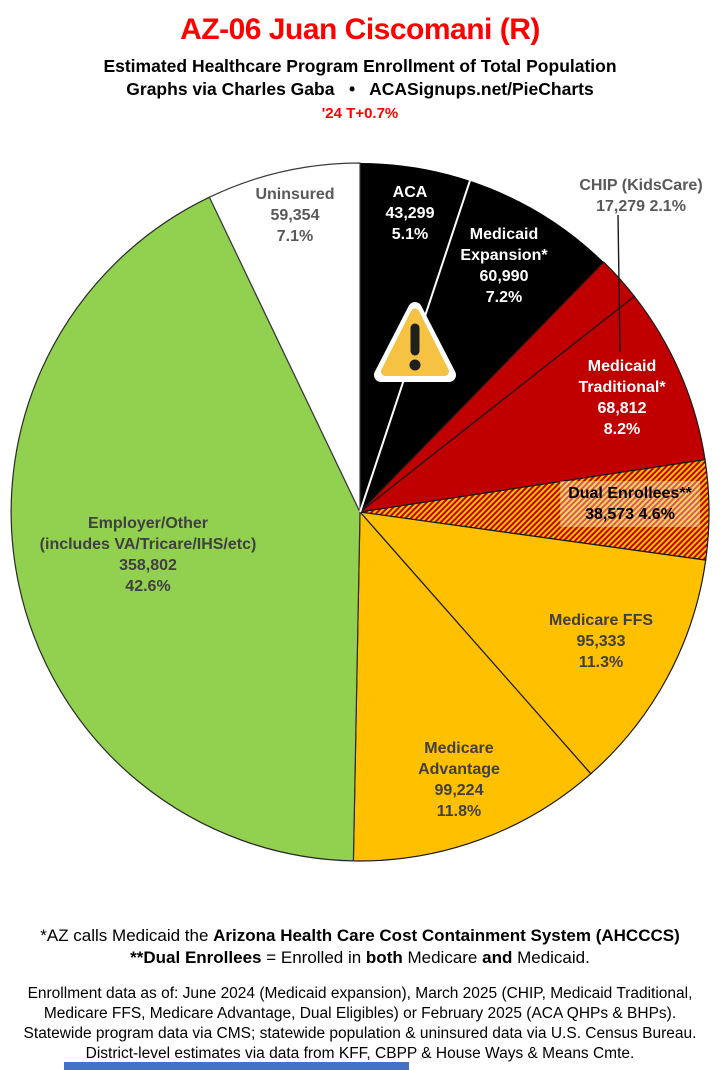 The height and width of the screenshot is (1070, 720). Describe the element at coordinates (619, 283) in the screenshot. I see `chip-leader-line` at that location.